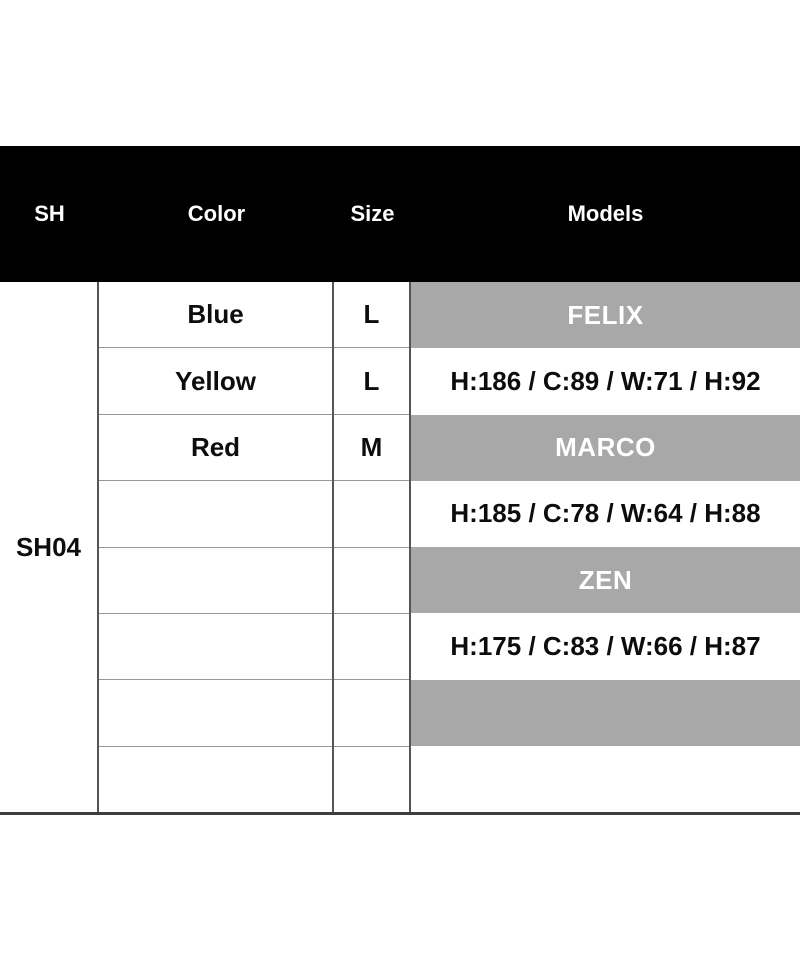  I want to click on header-models: Models, so click(605, 213).